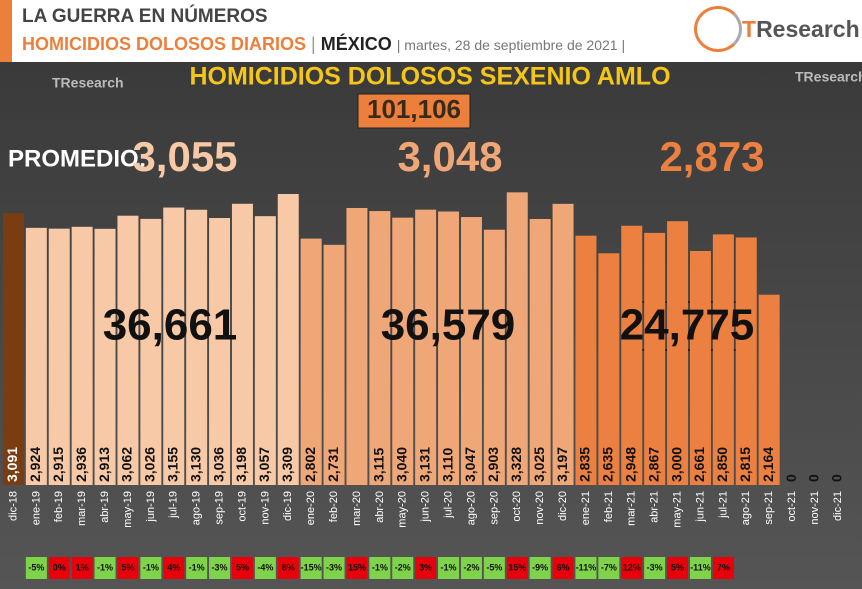 This screenshot has width=862, height=589. I want to click on watermark: TResearch, so click(828, 77).